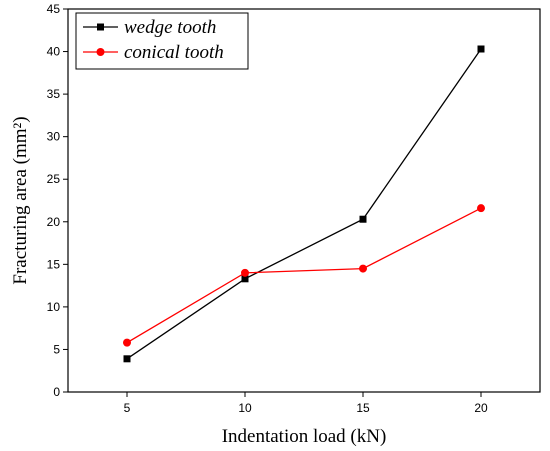  Describe the element at coordinates (54, 307) in the screenshot. I see `y-tick-label: 10` at that location.